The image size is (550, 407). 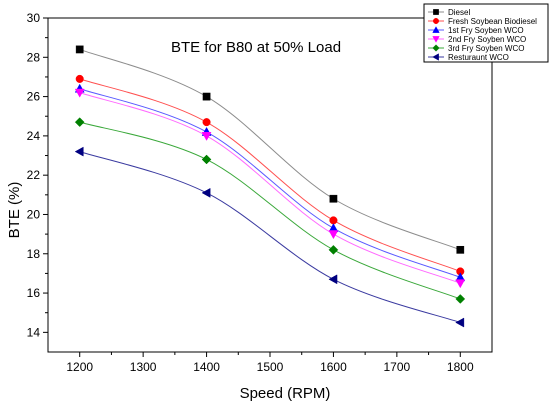 What do you see at coordinates (79, 367) in the screenshot?
I see `x-tick-label: 1200` at bounding box center [79, 367].